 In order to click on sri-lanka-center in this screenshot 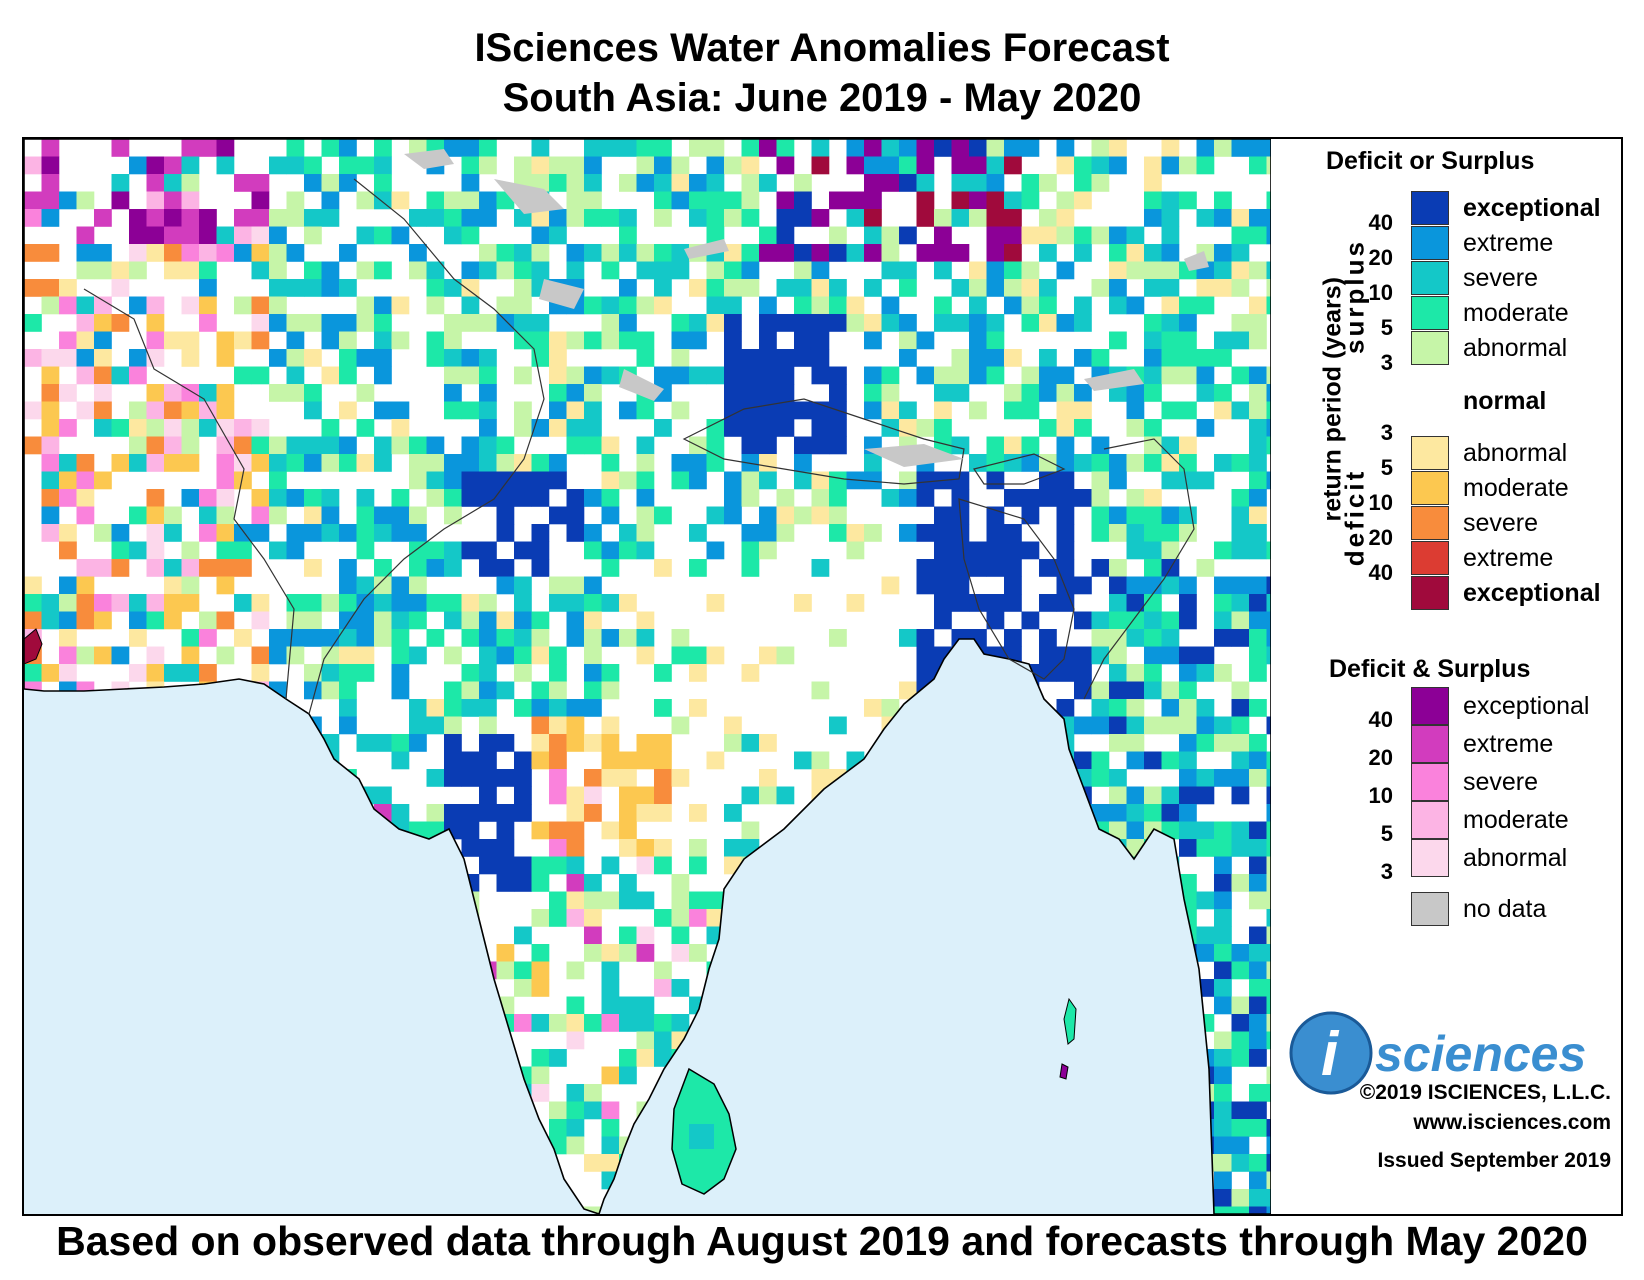, I will do `click(701, 1136)`.